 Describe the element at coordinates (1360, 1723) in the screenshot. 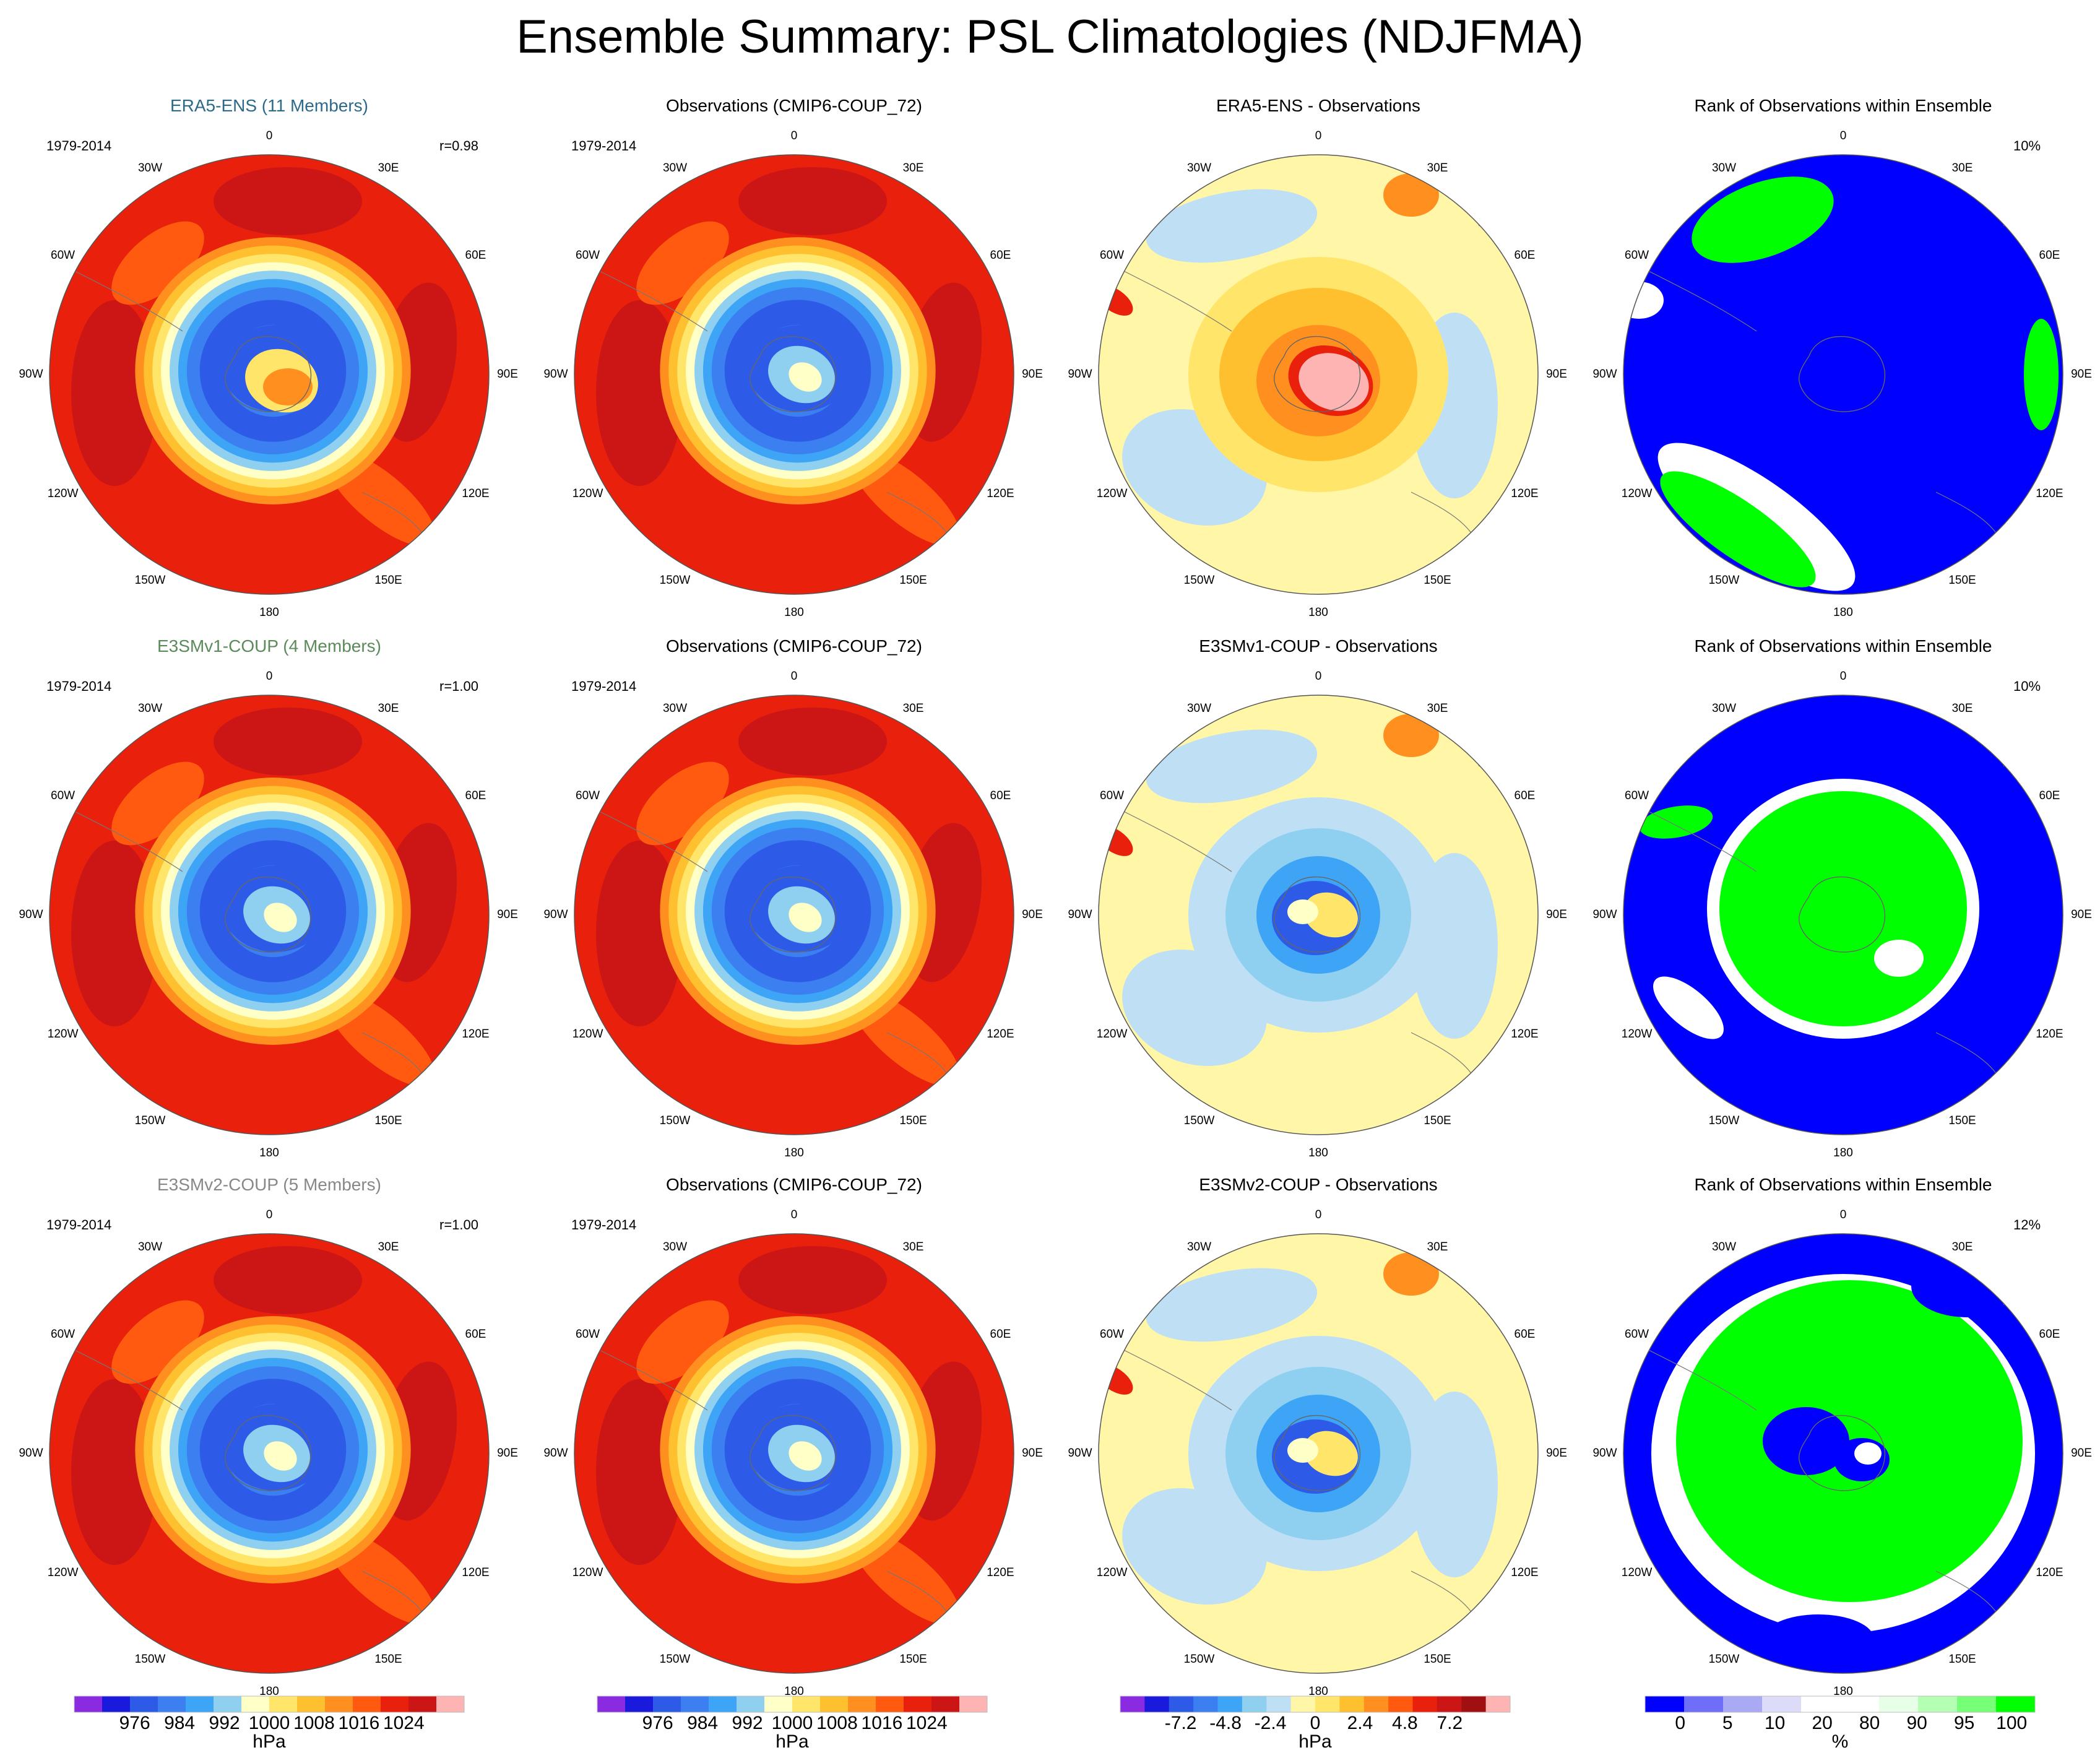

I see `colorbar-tick-label: 2.4` at that location.